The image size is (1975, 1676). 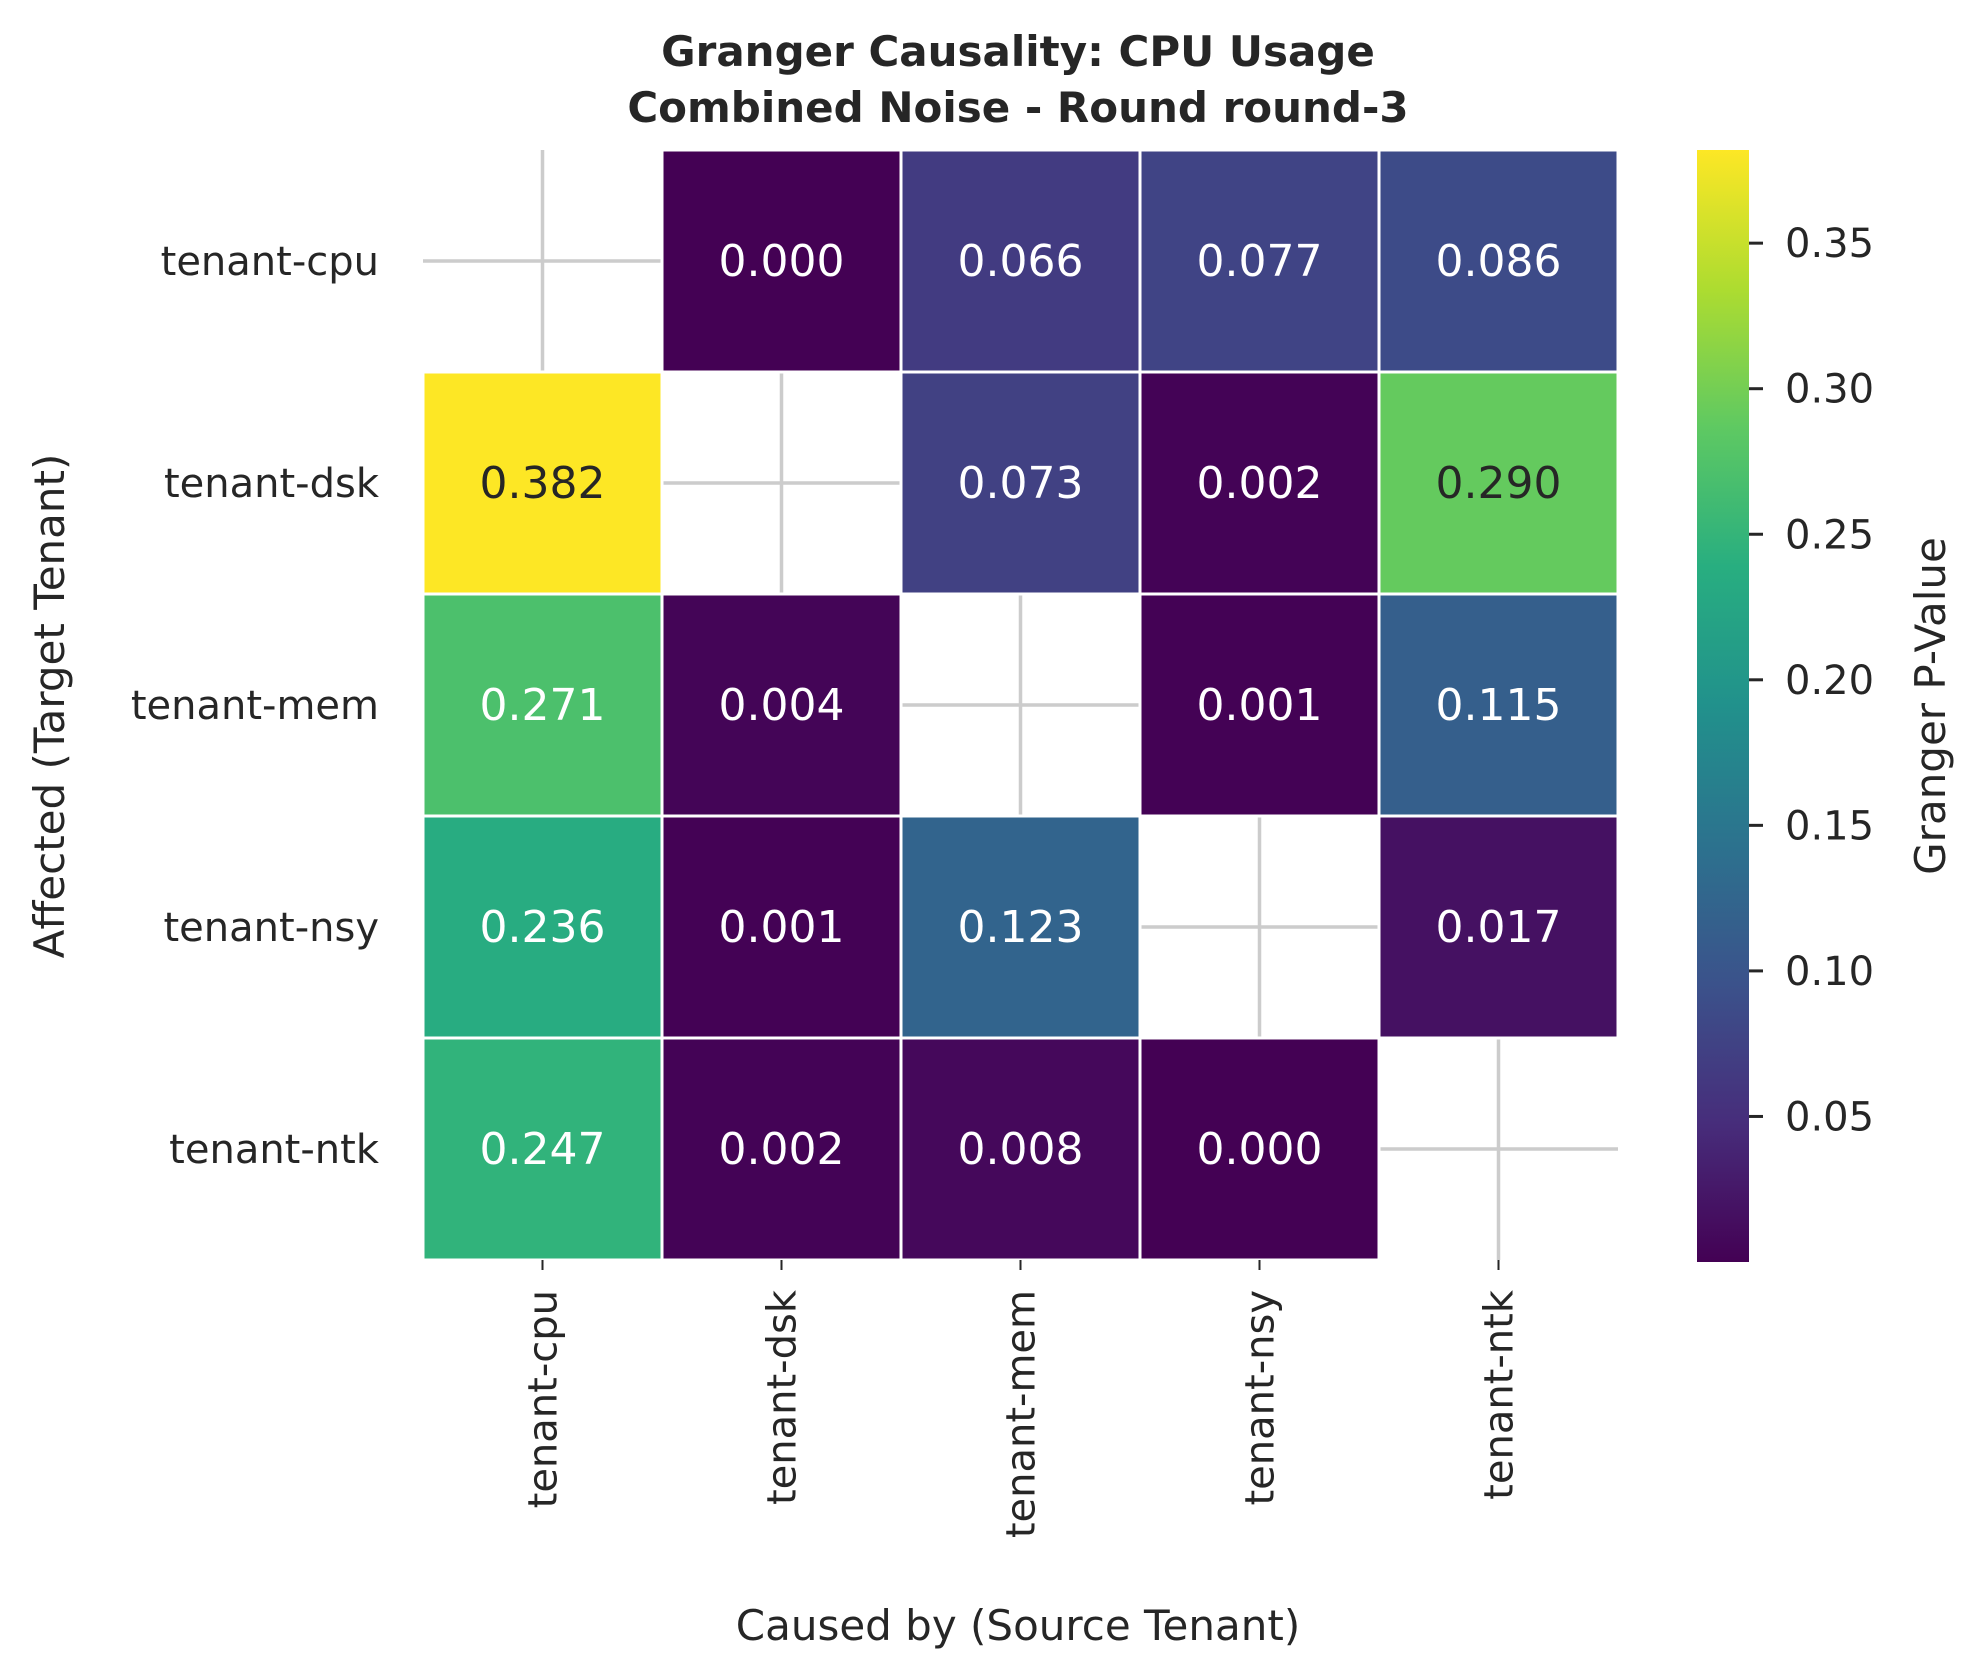 What do you see at coordinates (274, 1150) in the screenshot?
I see `y-tick-label: tenant-ntk` at bounding box center [274, 1150].